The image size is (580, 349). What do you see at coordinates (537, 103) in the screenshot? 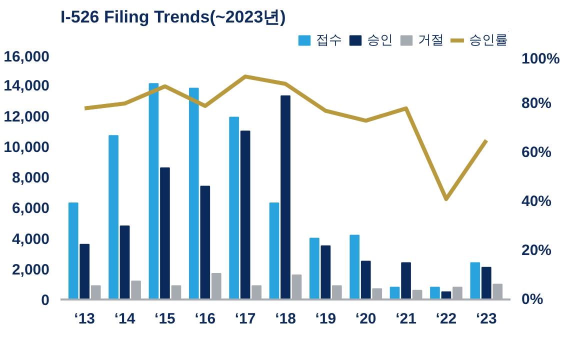
I see `y2-tick-label: 80%` at bounding box center [537, 103].